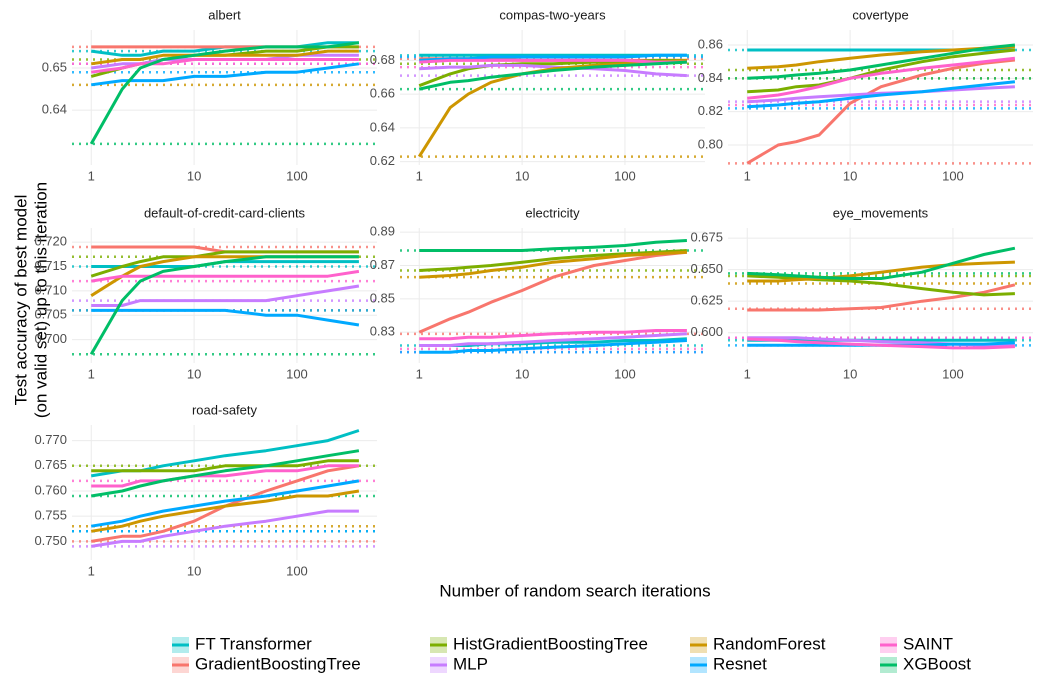  I want to click on panel-title: albert, so click(224, 14).